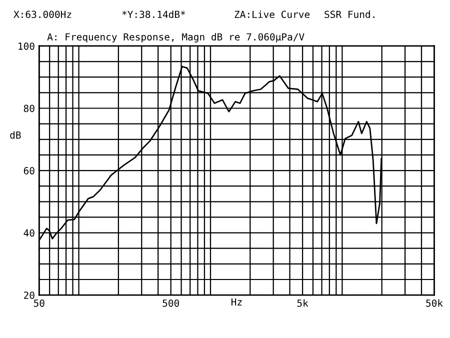 This screenshot has height=338, width=450. Describe the element at coordinates (170, 303) in the screenshot. I see `x-tick-label: 500` at that location.